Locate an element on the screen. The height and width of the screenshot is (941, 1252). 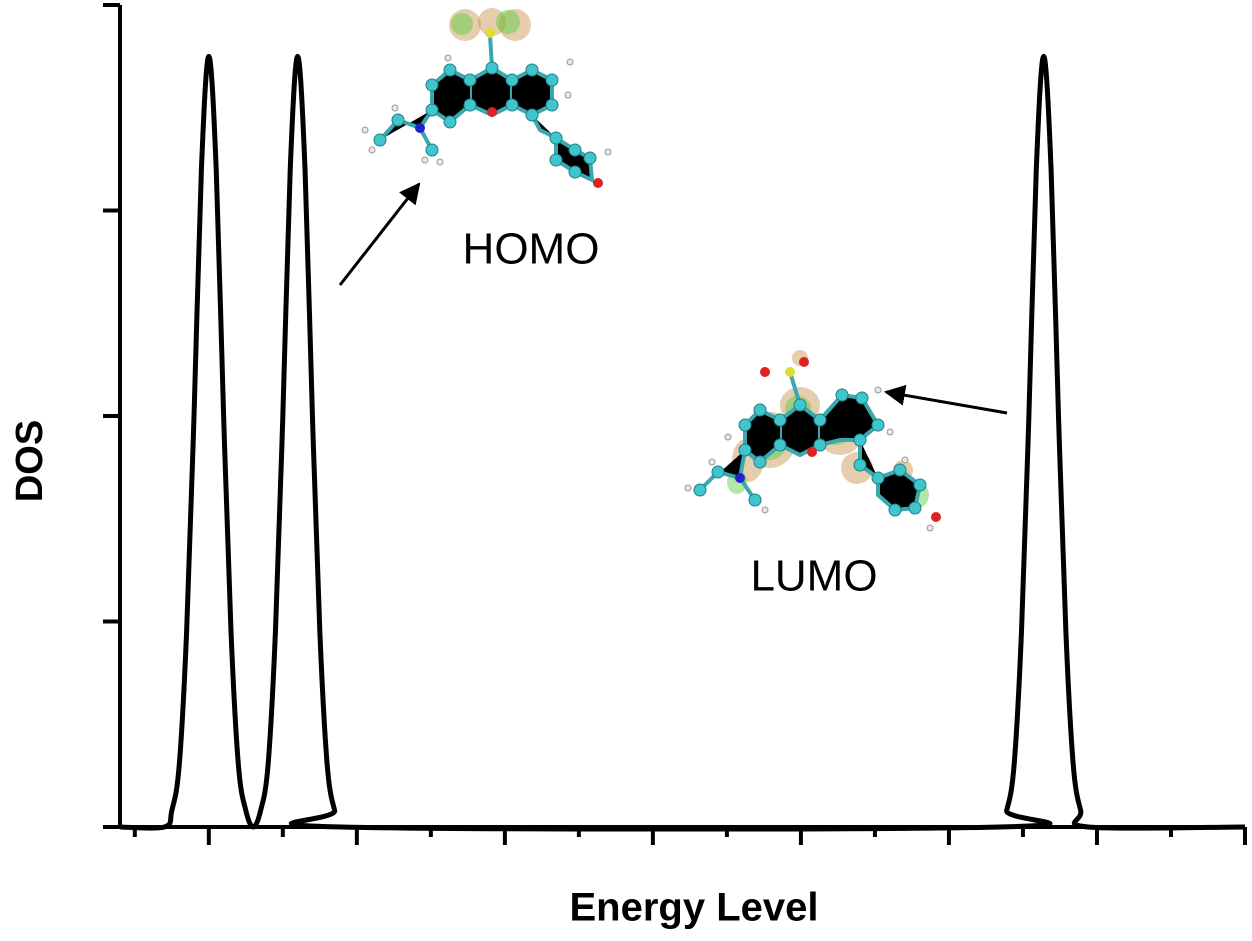
annotation: LUMO is located at coordinates (813, 576).